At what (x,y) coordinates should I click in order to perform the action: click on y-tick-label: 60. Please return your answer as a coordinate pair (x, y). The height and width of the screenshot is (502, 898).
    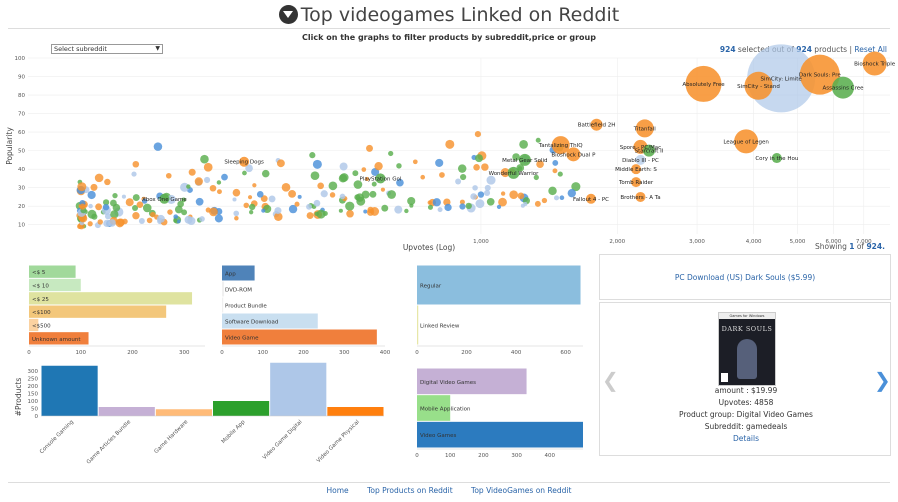
    Looking at the image, I should click on (21, 133).